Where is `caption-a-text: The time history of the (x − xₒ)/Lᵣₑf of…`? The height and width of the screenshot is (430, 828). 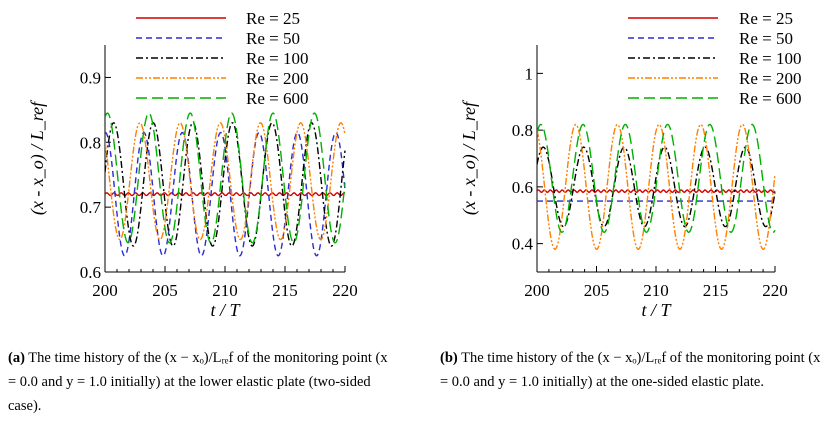
caption-a-text: The time history of the (x − xₒ)/Lᵣₑf of… is located at coordinates (198, 382).